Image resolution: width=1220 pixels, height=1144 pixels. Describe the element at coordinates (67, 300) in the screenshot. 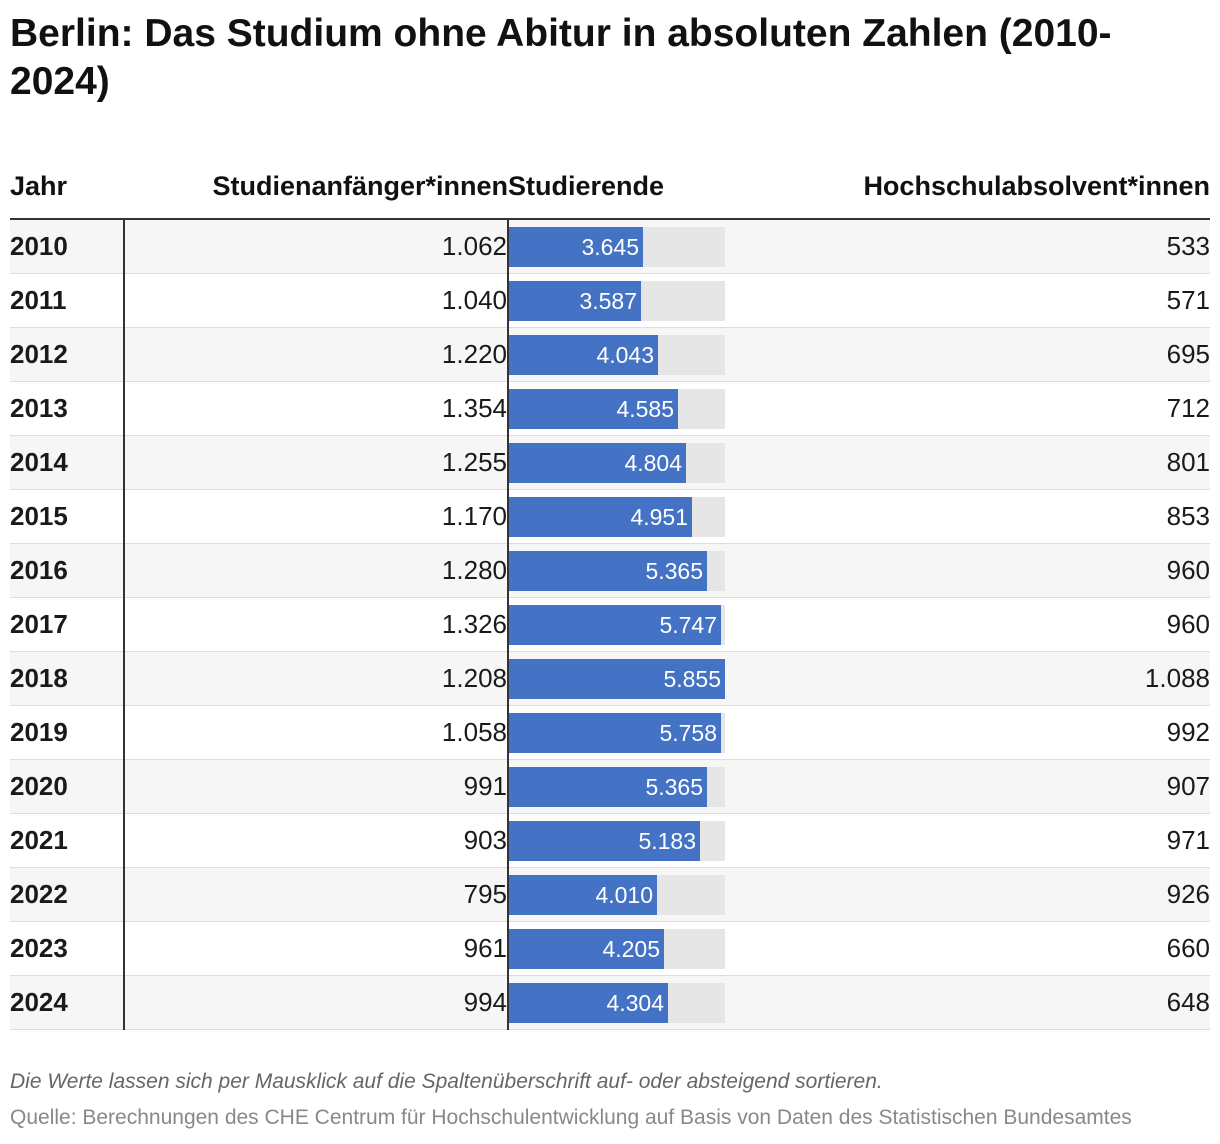

I see `cell-jahr: 2011` at that location.